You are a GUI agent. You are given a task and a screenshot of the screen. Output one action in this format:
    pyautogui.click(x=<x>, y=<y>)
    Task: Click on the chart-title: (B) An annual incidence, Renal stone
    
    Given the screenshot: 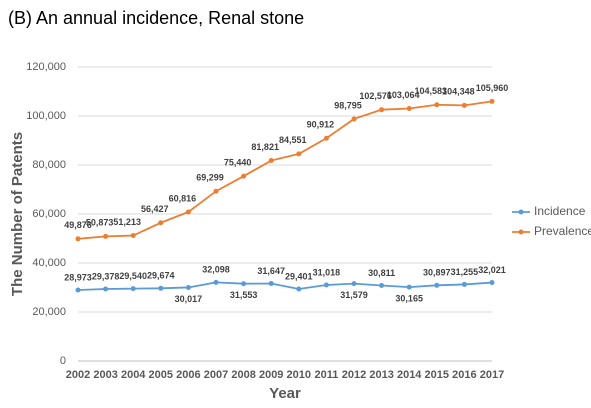 What is the action you would take?
    pyautogui.click(x=156, y=18)
    